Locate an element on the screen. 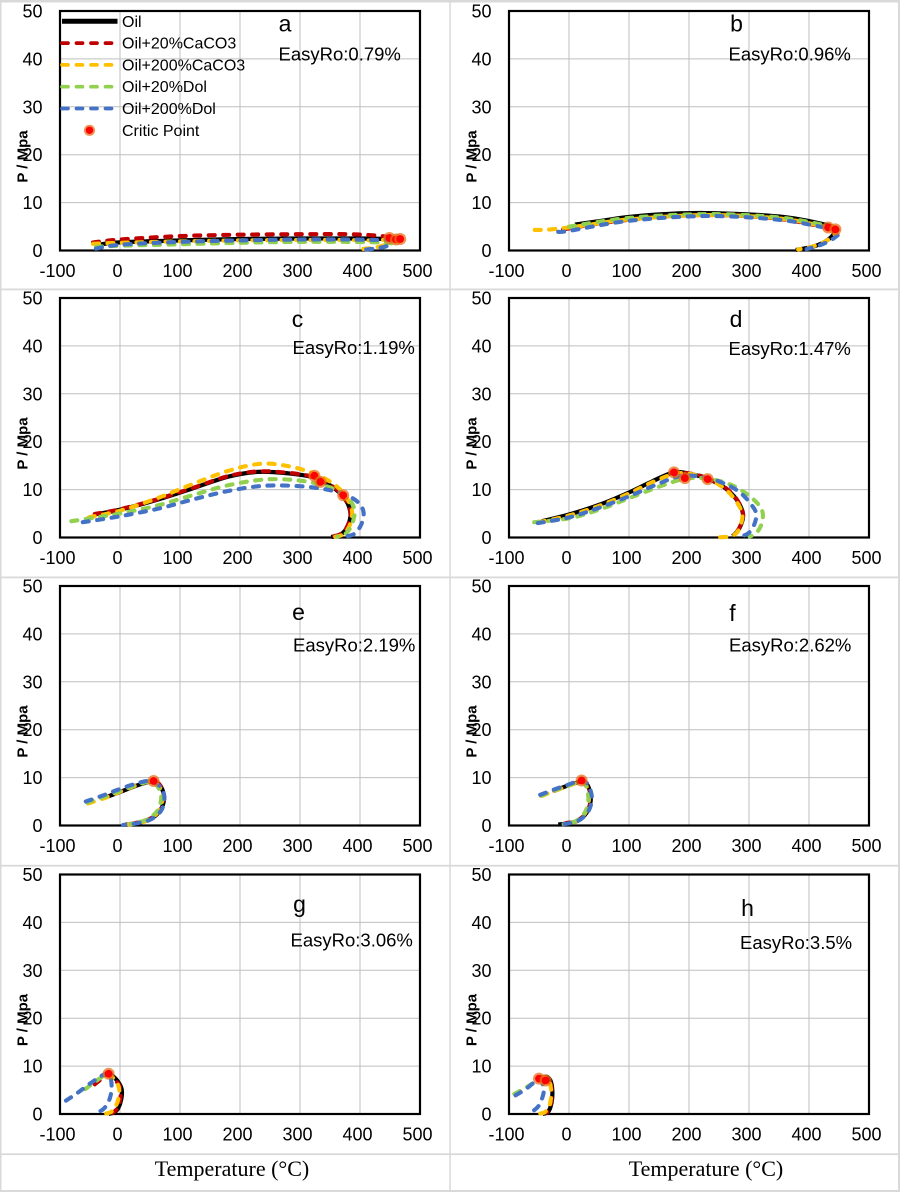 The width and height of the screenshot is (900, 1192). svg-text: EasyRo:0.96% is located at coordinates (790, 54).